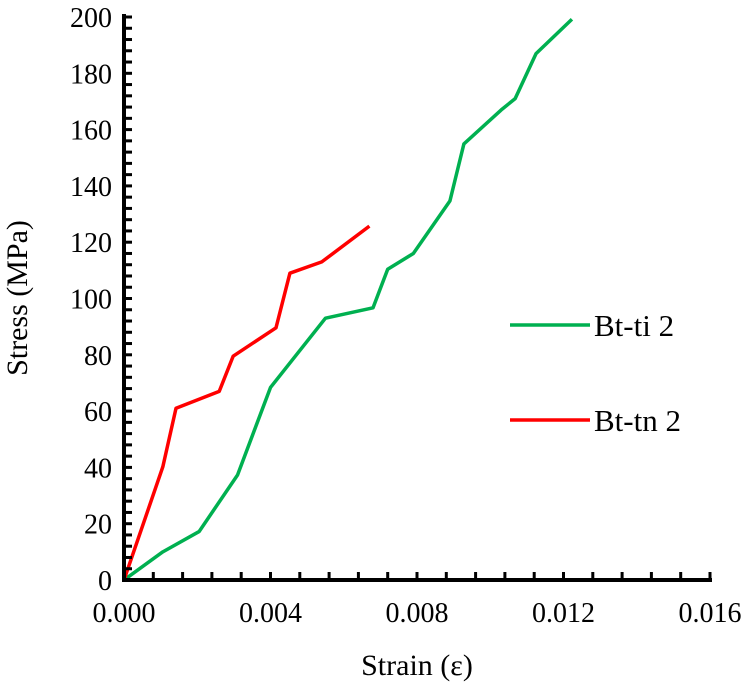  Describe the element at coordinates (417, 613) in the screenshot. I see `x-tick-label: 0.008` at that location.